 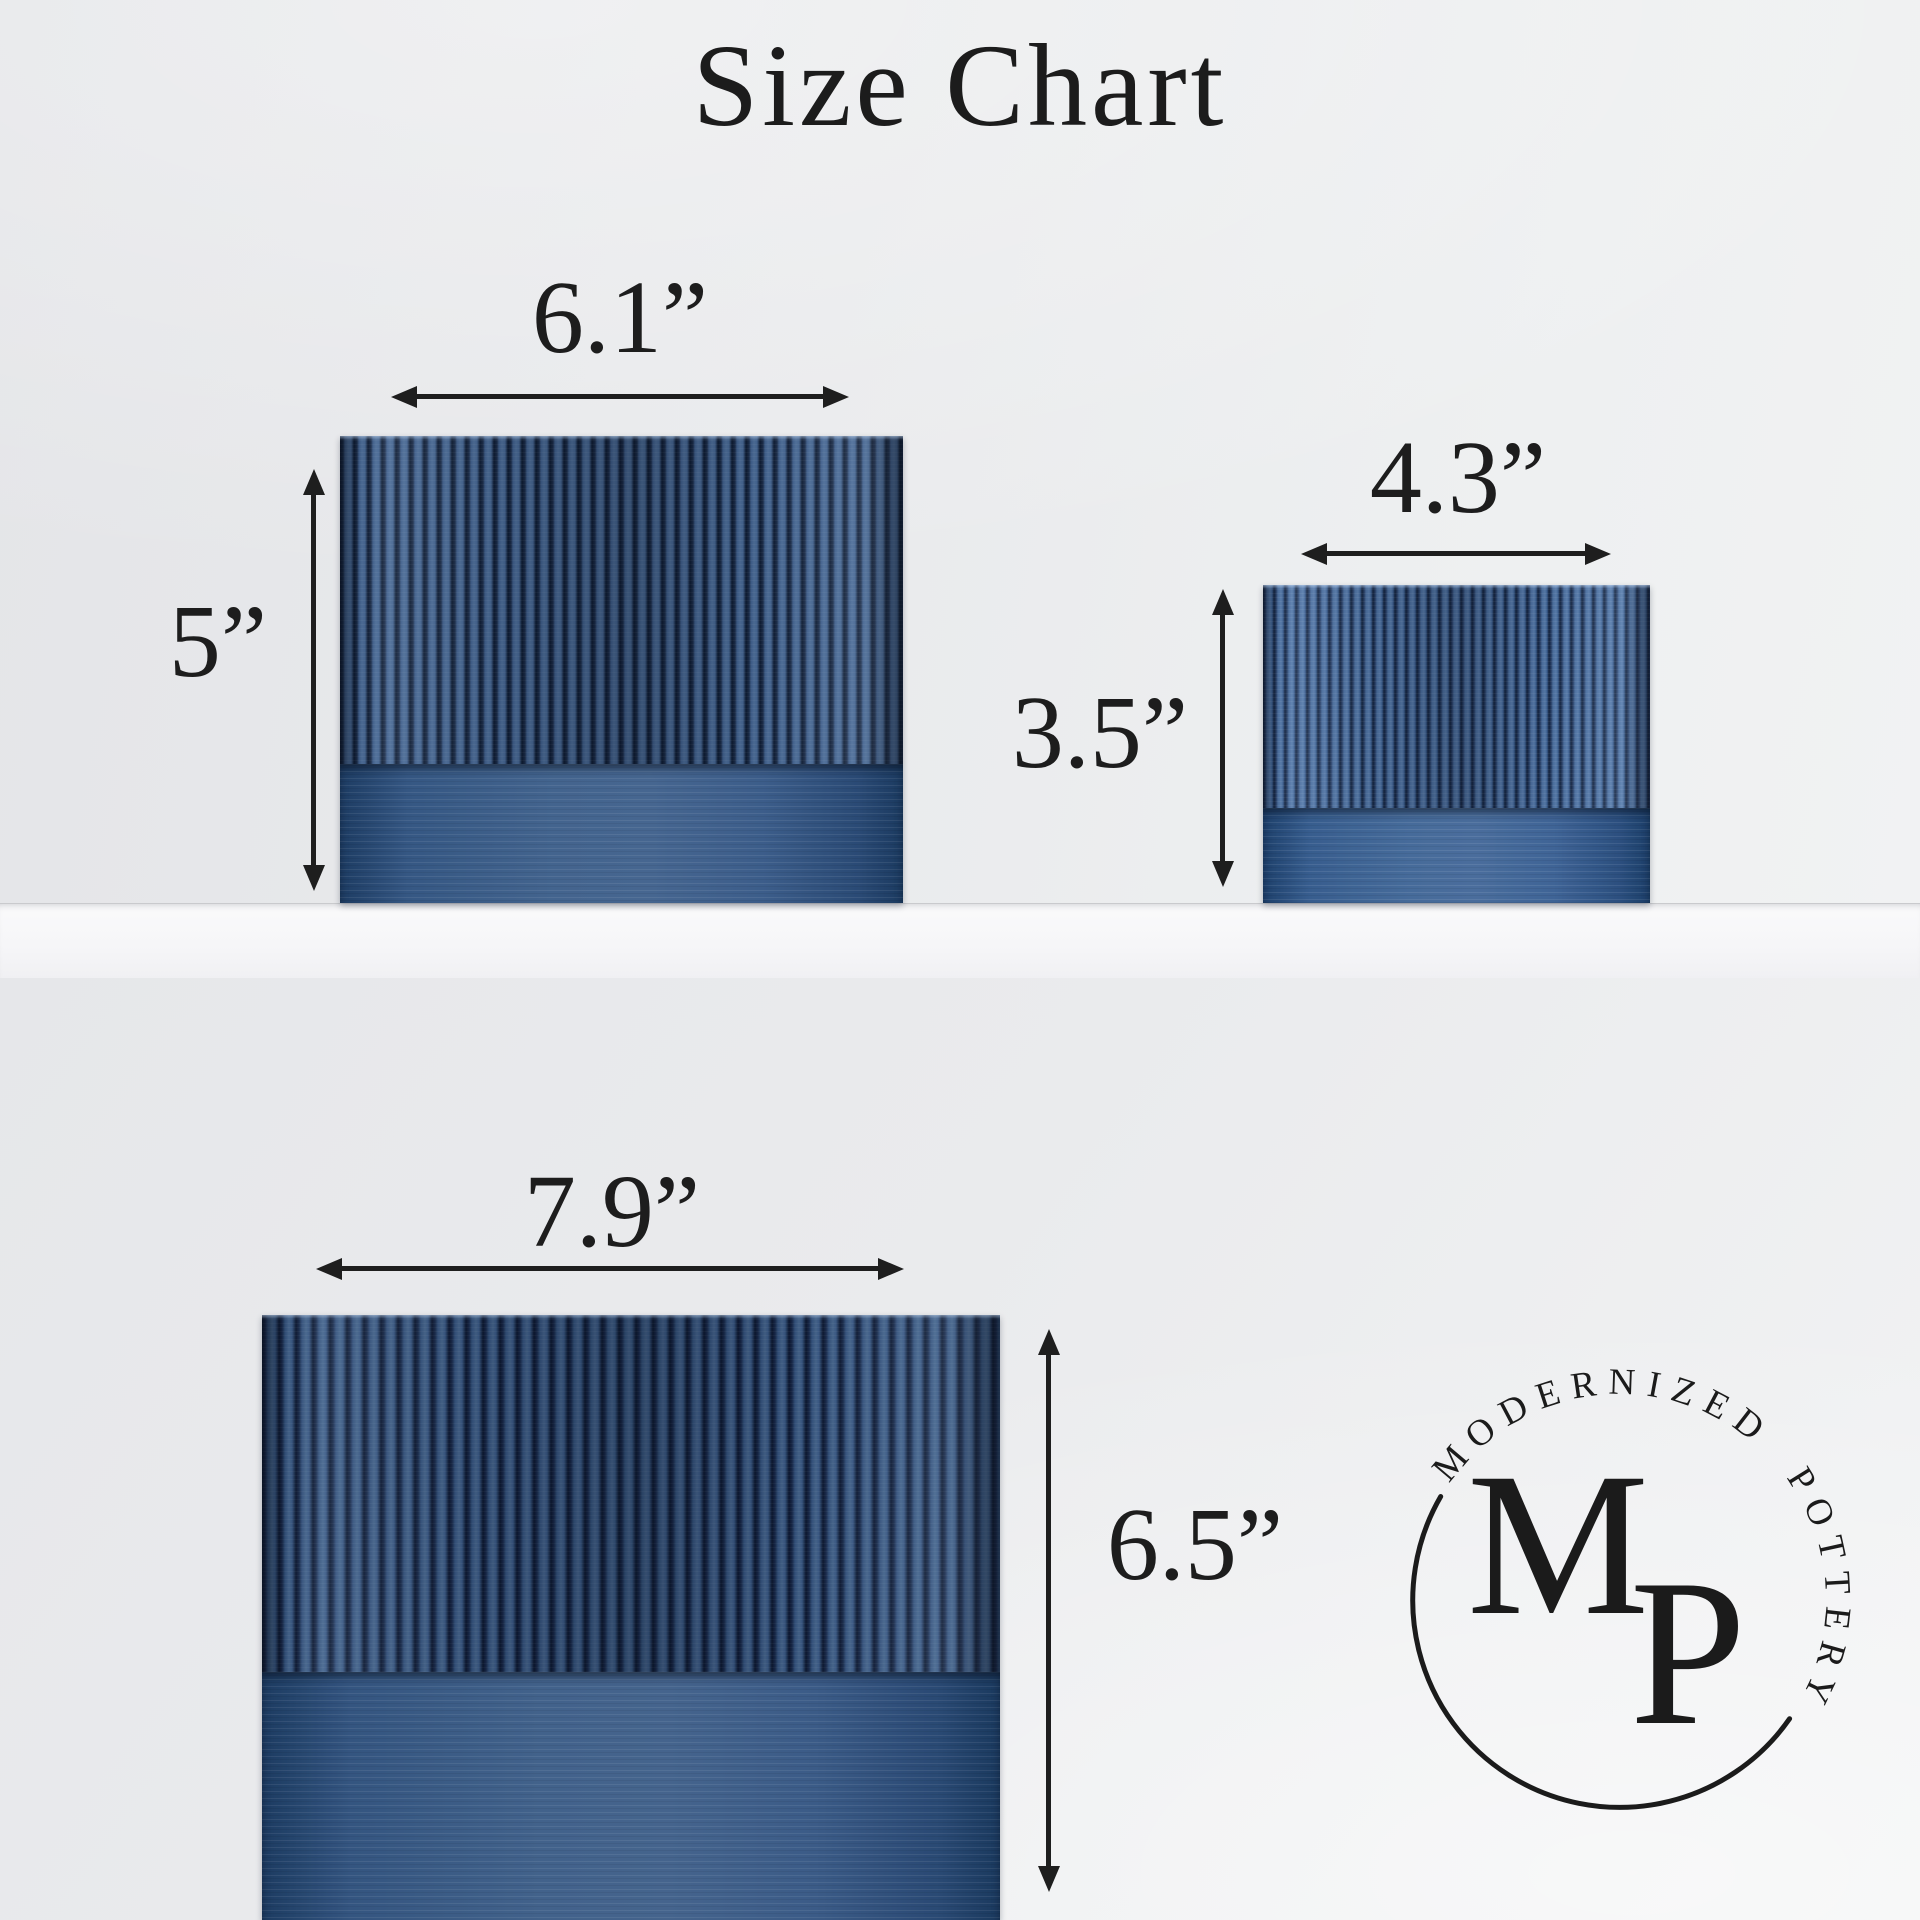 I want to click on planter-small, so click(x=1456, y=744).